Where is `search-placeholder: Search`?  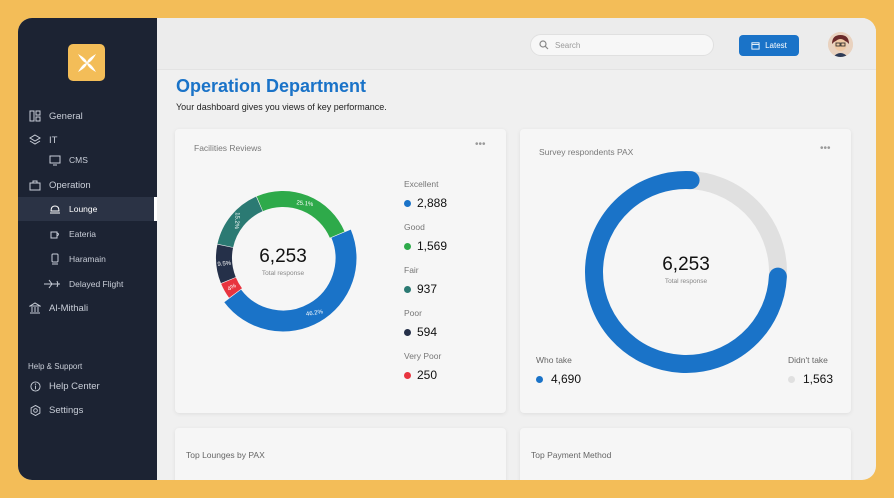
search-placeholder: Search is located at coordinates (568, 45).